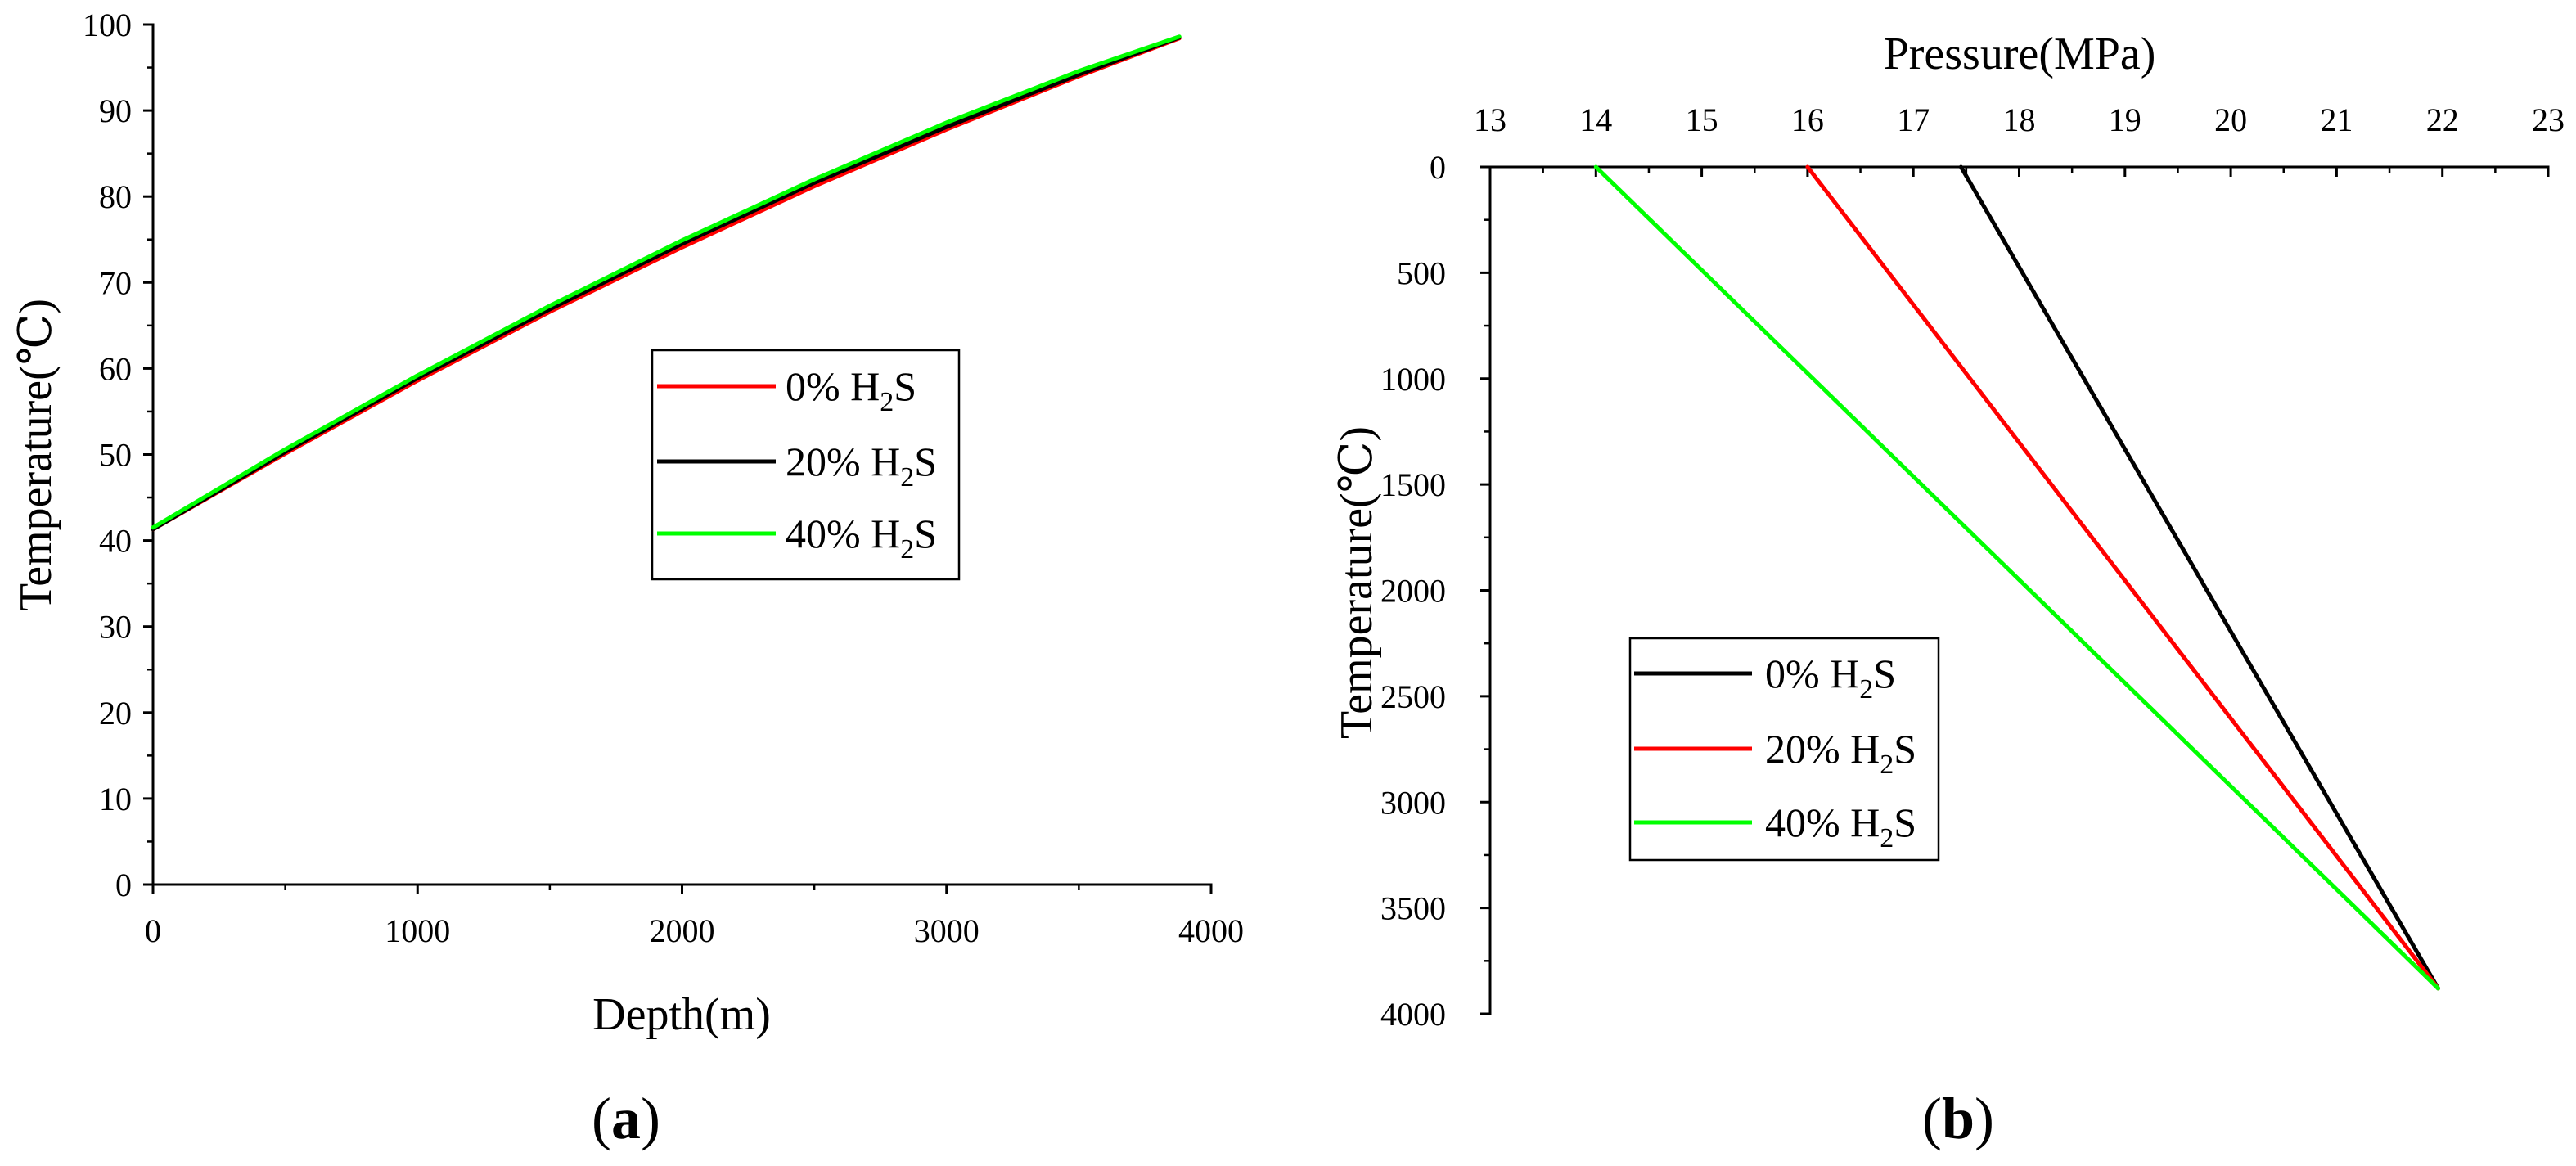 This screenshot has height=1166, width=2576. What do you see at coordinates (153, 931) in the screenshot?
I see `x-tick-label: 0` at bounding box center [153, 931].